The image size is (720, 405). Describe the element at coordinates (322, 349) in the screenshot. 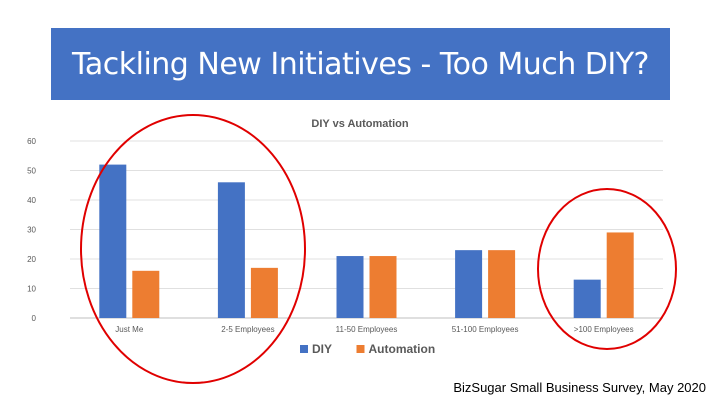

I see `legend-label-diy: DIY` at that location.